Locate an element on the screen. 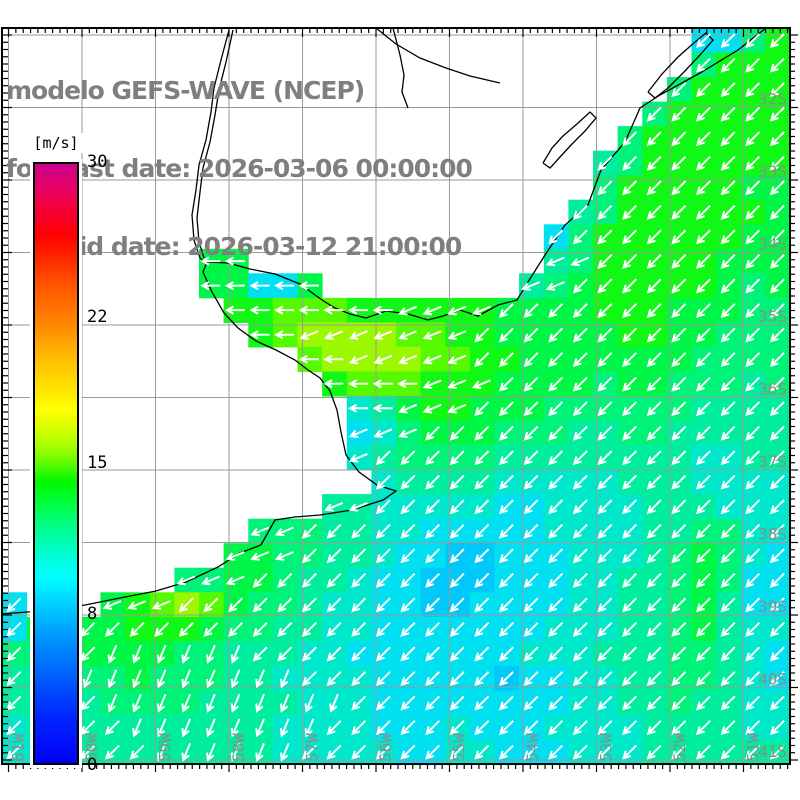 Image resolution: width=800 pixels, height=800 pixels. colorbar-tick-label: 22 is located at coordinates (97, 317).